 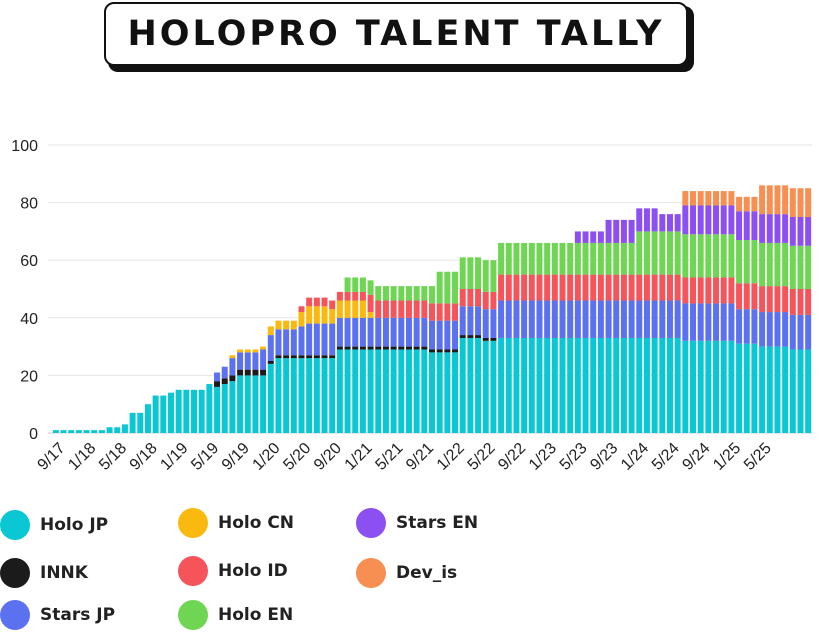 What do you see at coordinates (29, 261) in the screenshot?
I see `y-tick-label: 60` at bounding box center [29, 261].